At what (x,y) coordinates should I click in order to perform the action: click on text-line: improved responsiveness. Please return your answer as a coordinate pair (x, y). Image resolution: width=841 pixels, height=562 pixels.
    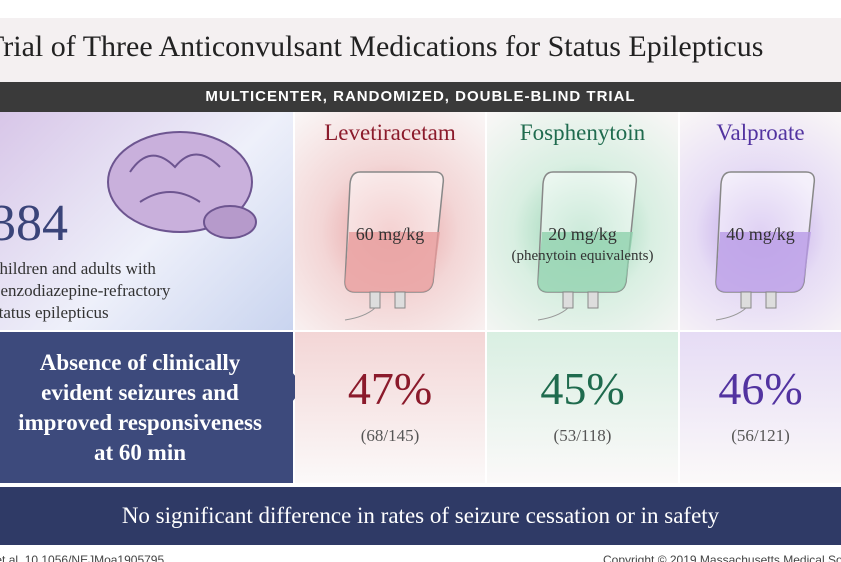
    Looking at the image, I should click on (140, 422).